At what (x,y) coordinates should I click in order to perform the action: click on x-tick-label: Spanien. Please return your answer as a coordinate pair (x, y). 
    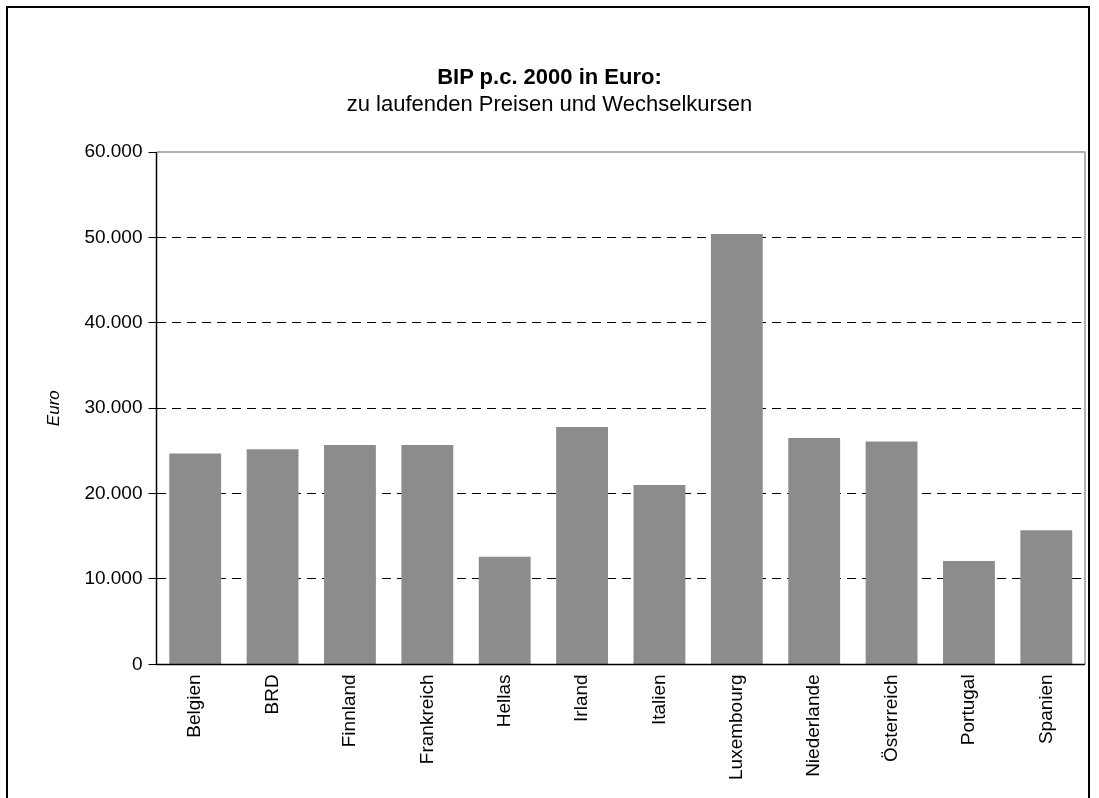
    Looking at the image, I should click on (1045, 709).